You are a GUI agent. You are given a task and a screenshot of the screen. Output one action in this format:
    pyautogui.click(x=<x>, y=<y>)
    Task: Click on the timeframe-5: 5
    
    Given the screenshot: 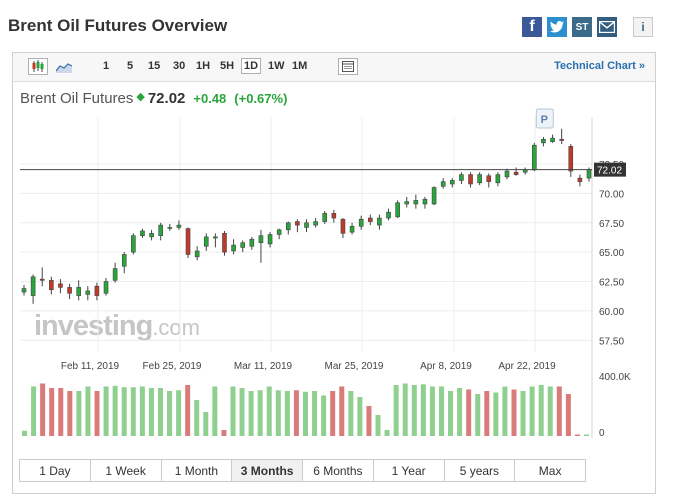 What is the action you would take?
    pyautogui.click(x=130, y=66)
    